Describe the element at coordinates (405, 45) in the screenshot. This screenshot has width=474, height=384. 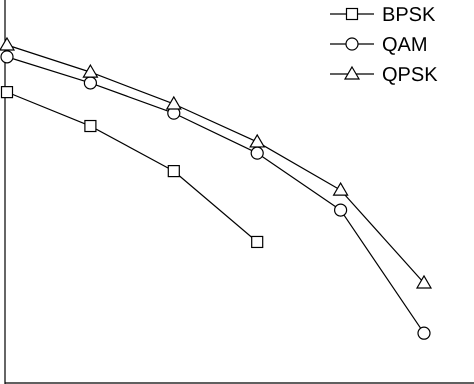
I see `legend-label: QAM` at that location.